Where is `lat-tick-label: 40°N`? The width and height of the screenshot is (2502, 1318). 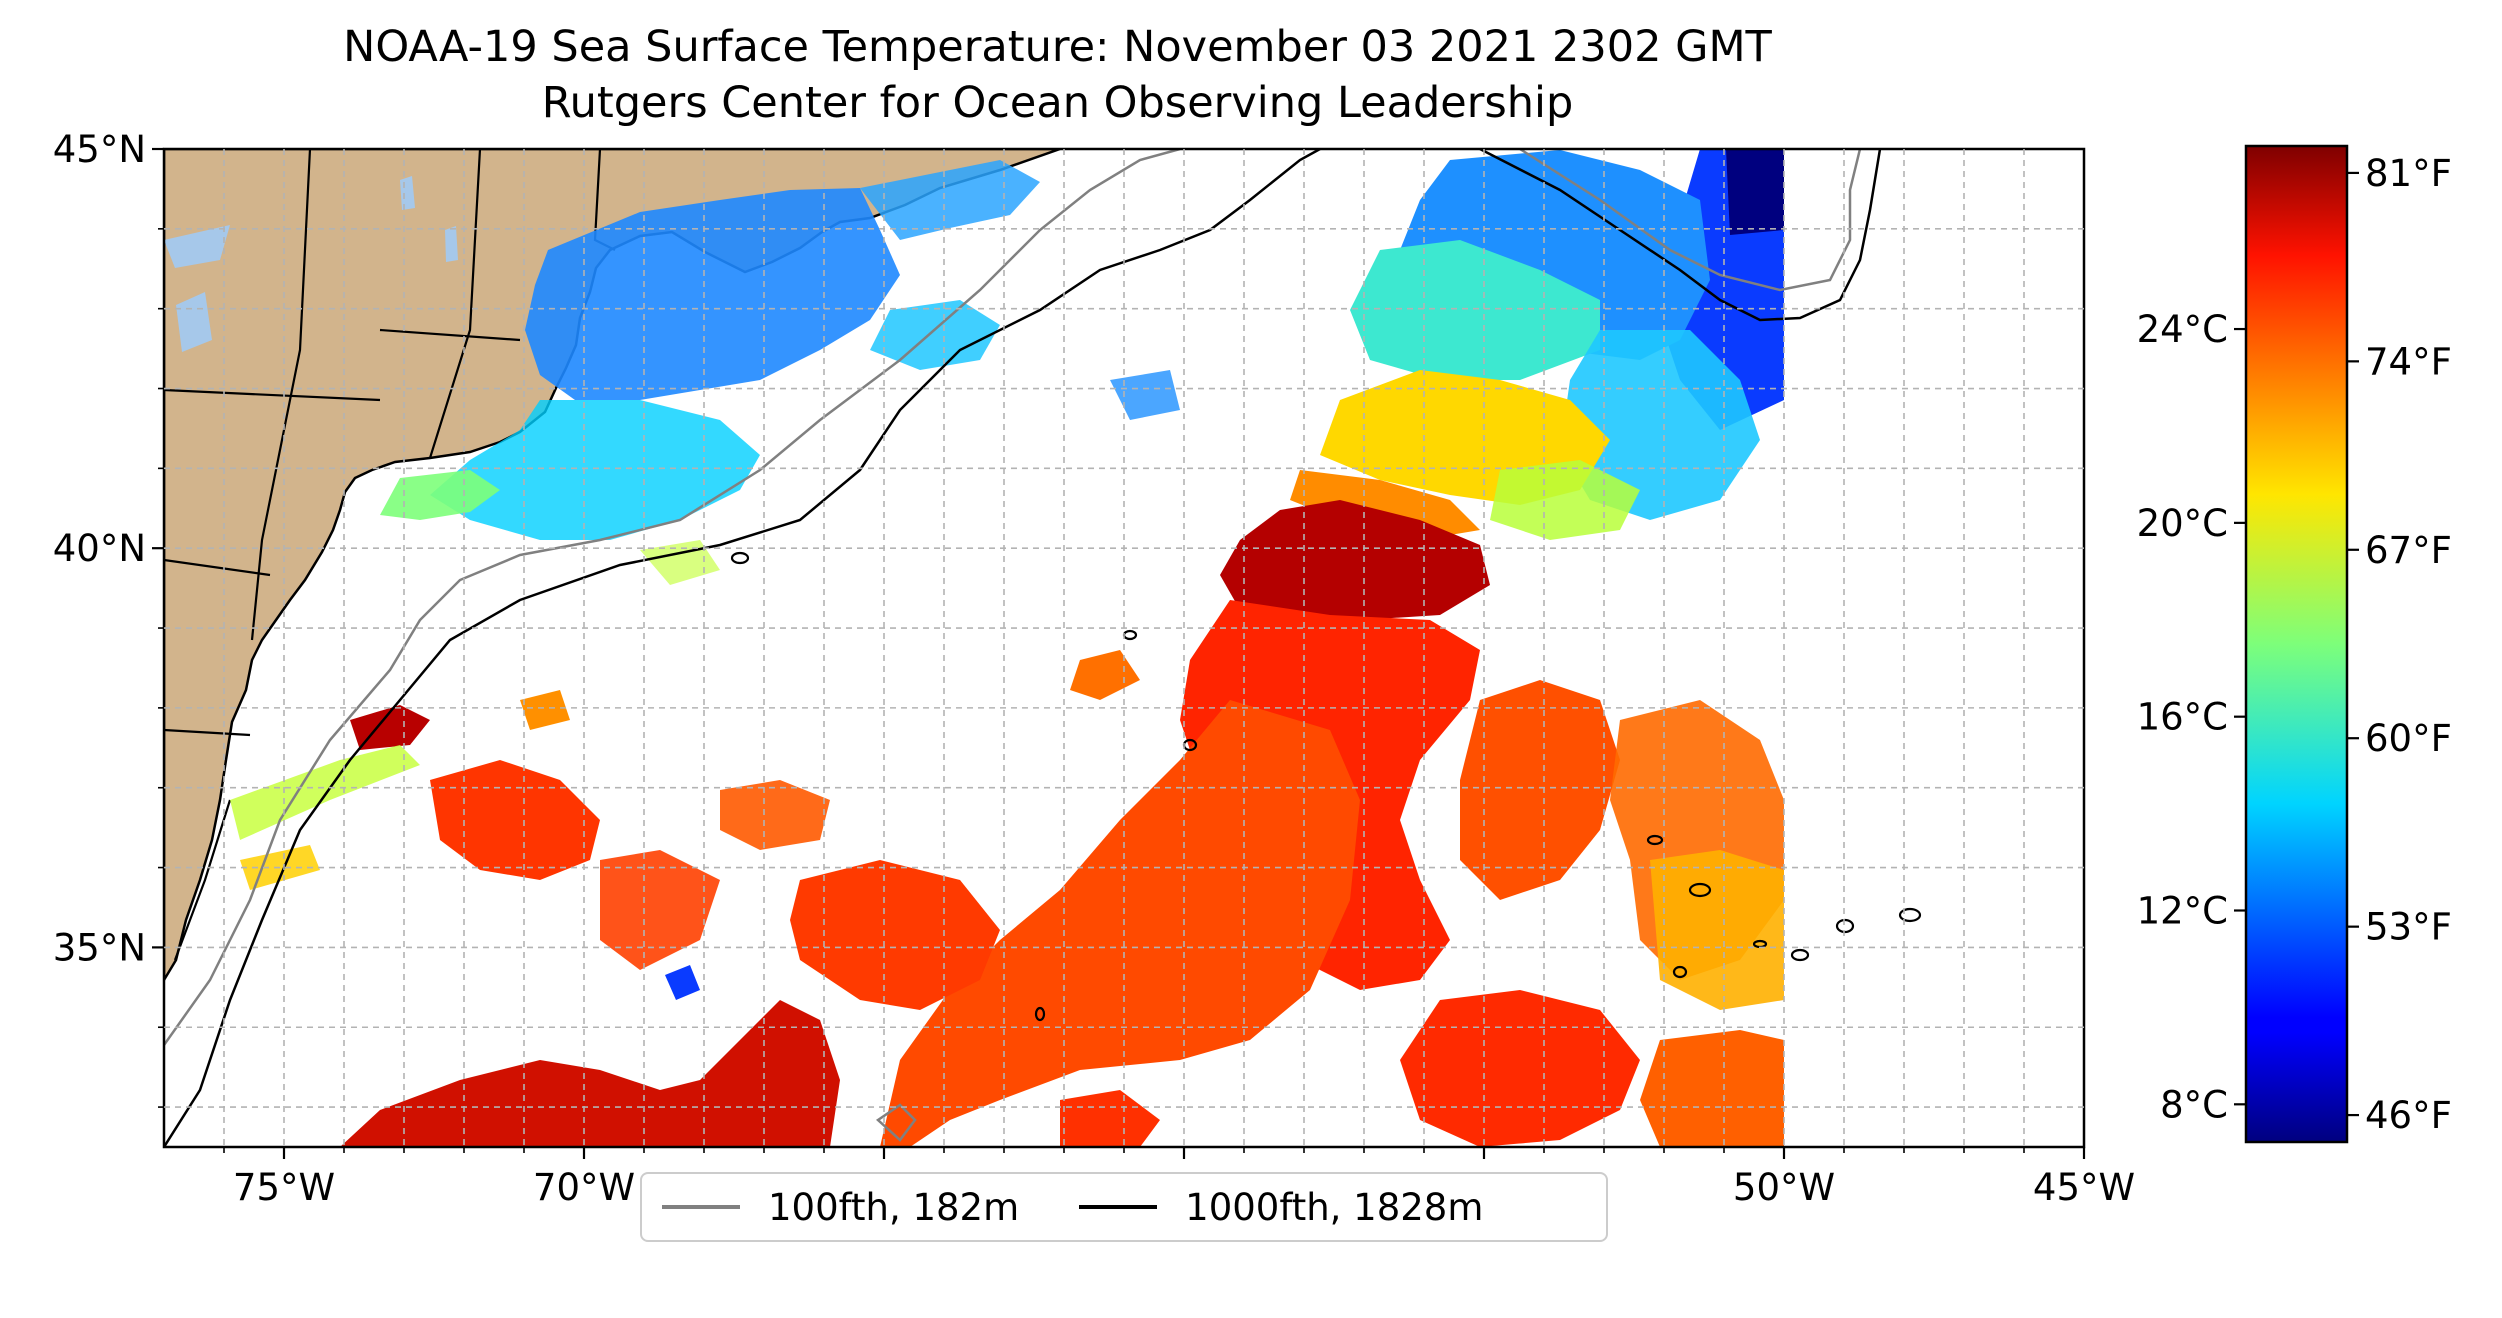
lat-tick-label: 40°N is located at coordinates (99, 548).